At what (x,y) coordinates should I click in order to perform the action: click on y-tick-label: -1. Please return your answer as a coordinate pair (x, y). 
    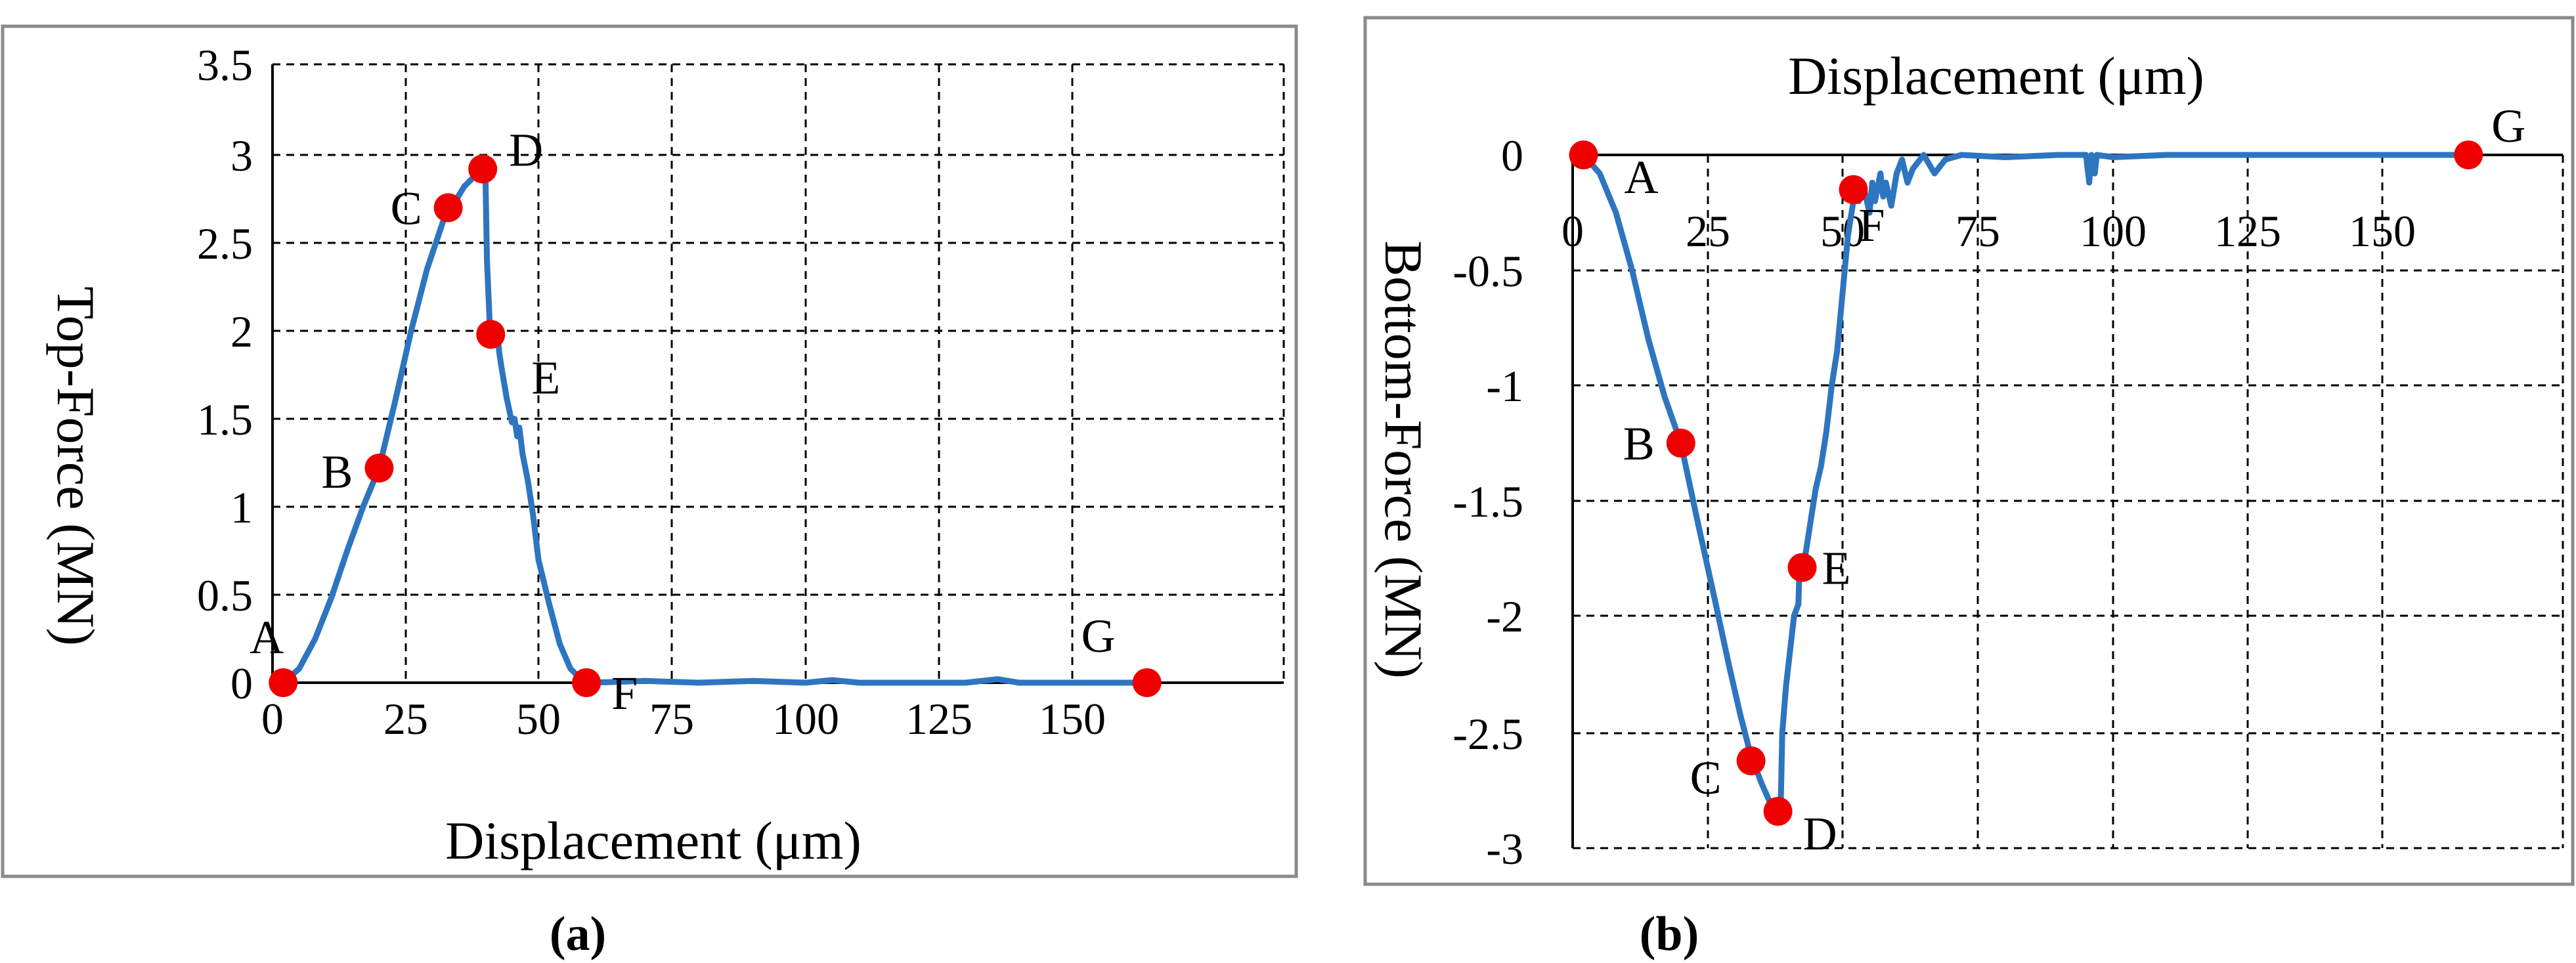
    Looking at the image, I should click on (1504, 386).